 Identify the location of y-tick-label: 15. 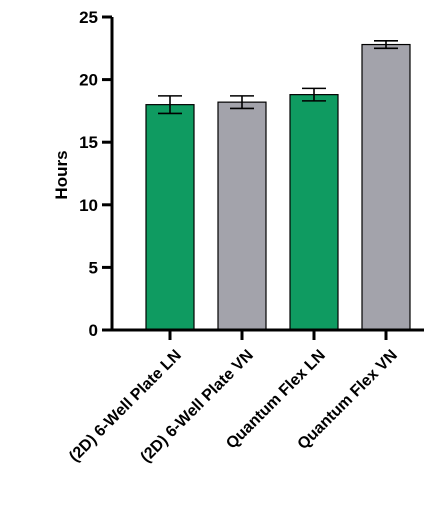
(88, 142).